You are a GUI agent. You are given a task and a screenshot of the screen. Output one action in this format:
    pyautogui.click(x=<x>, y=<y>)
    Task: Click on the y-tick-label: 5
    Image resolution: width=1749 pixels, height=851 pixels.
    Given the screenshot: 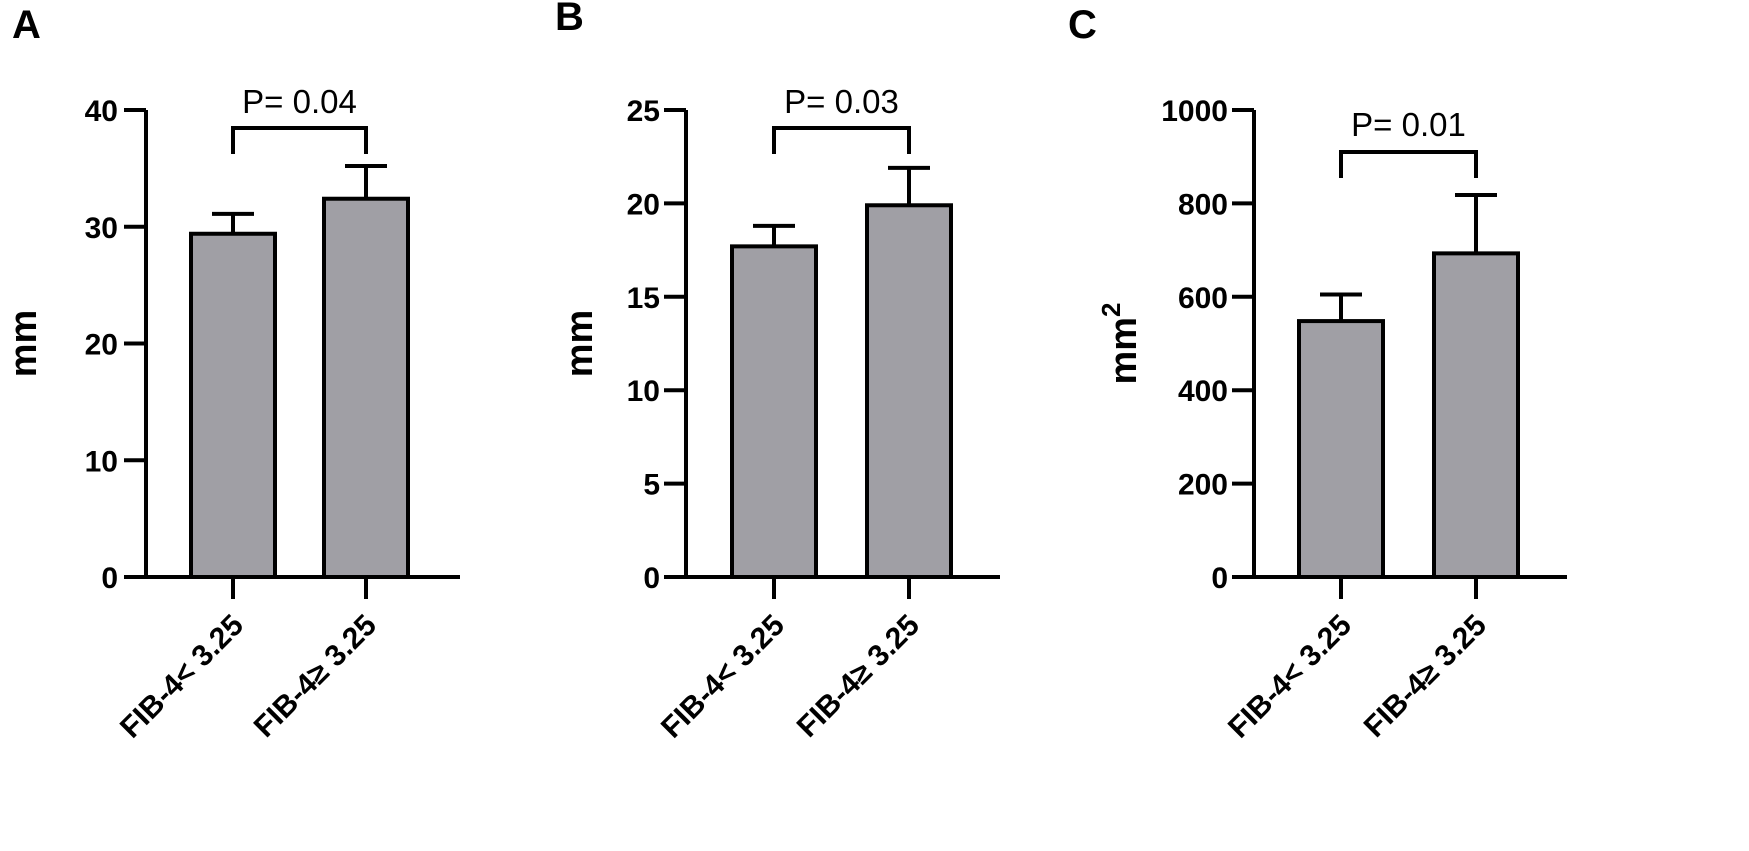 What is the action you would take?
    pyautogui.click(x=651, y=485)
    